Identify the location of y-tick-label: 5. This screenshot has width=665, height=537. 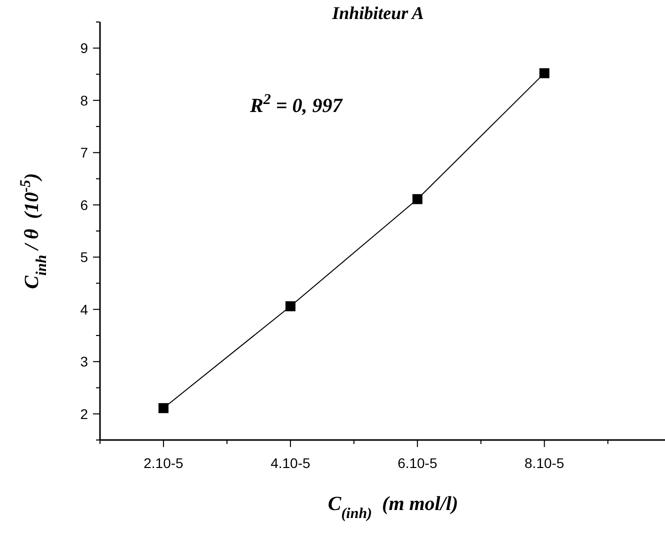
(84, 257).